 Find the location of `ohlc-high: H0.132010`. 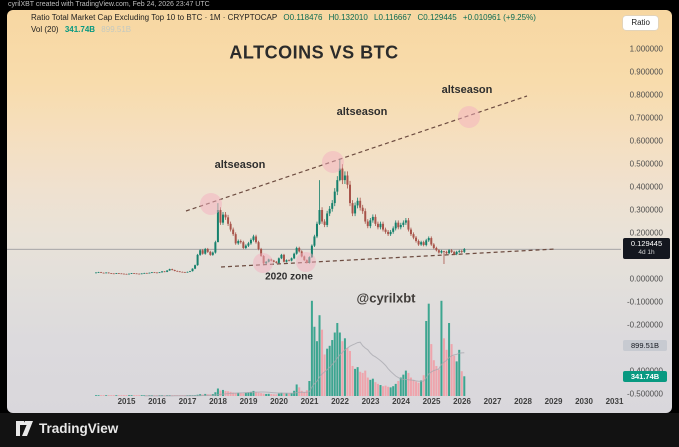

ohlc-high: H0.132010 is located at coordinates (348, 17).